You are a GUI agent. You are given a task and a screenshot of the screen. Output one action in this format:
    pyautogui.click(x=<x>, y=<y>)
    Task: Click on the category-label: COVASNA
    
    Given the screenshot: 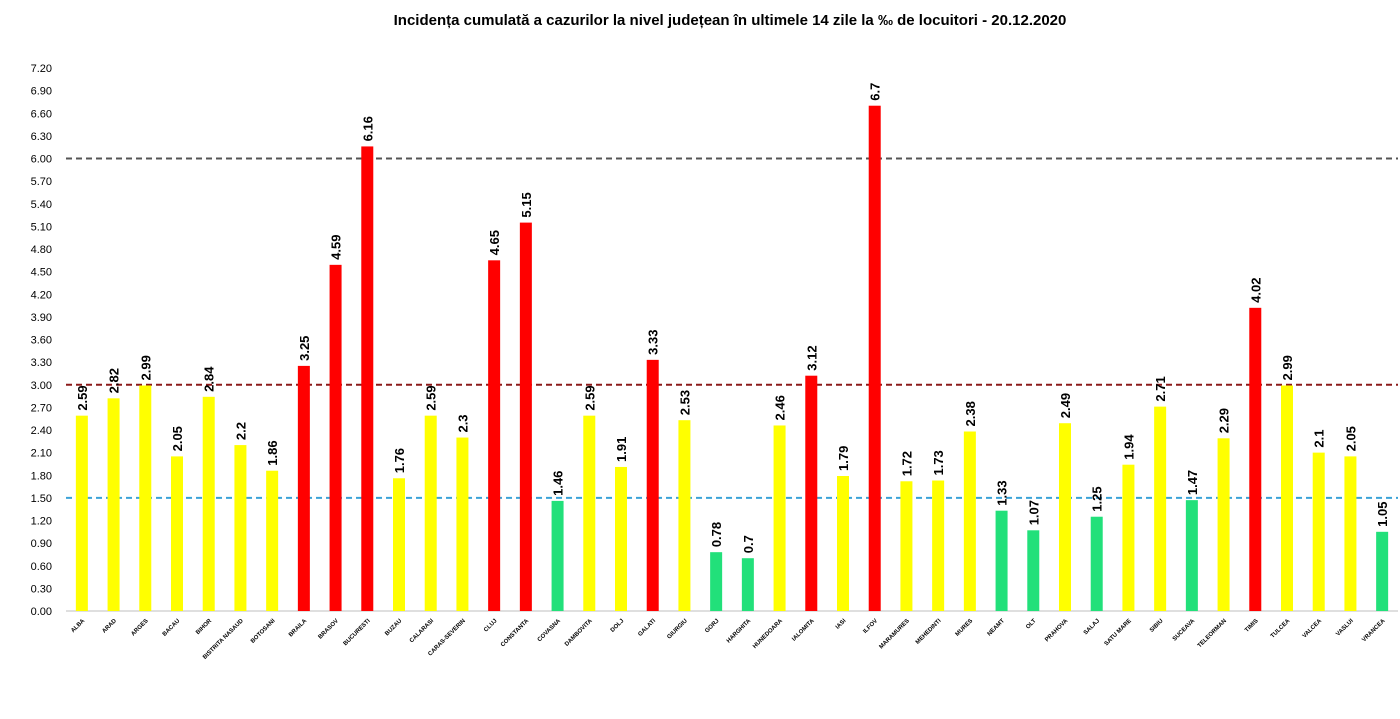 What is the action you would take?
    pyautogui.click(x=550, y=631)
    